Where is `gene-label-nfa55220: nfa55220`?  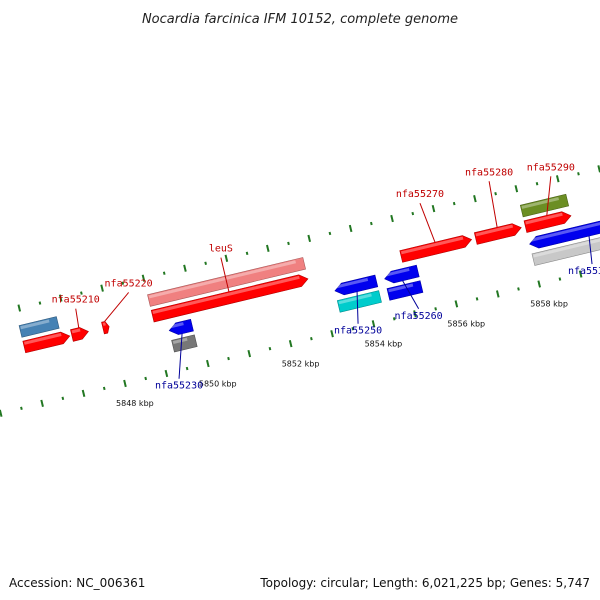
gene-label-nfa55220: nfa55220 is located at coordinates (129, 283).